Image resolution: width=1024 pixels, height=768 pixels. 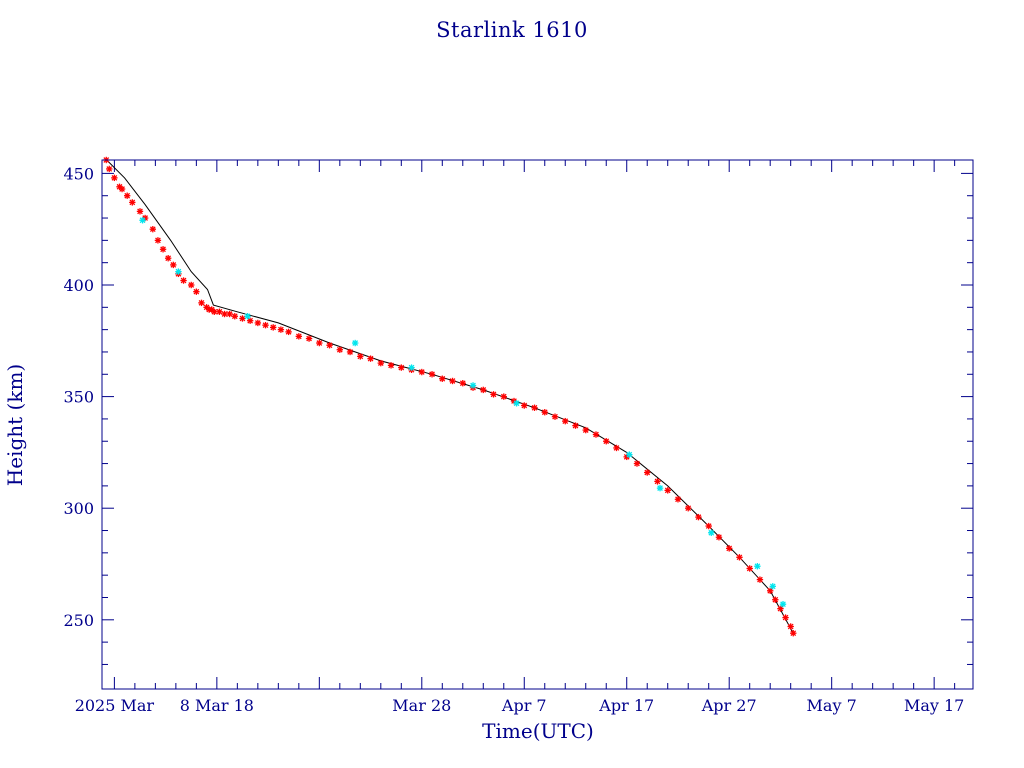 I want to click on x-tick-label: May 7, so click(x=832, y=705).